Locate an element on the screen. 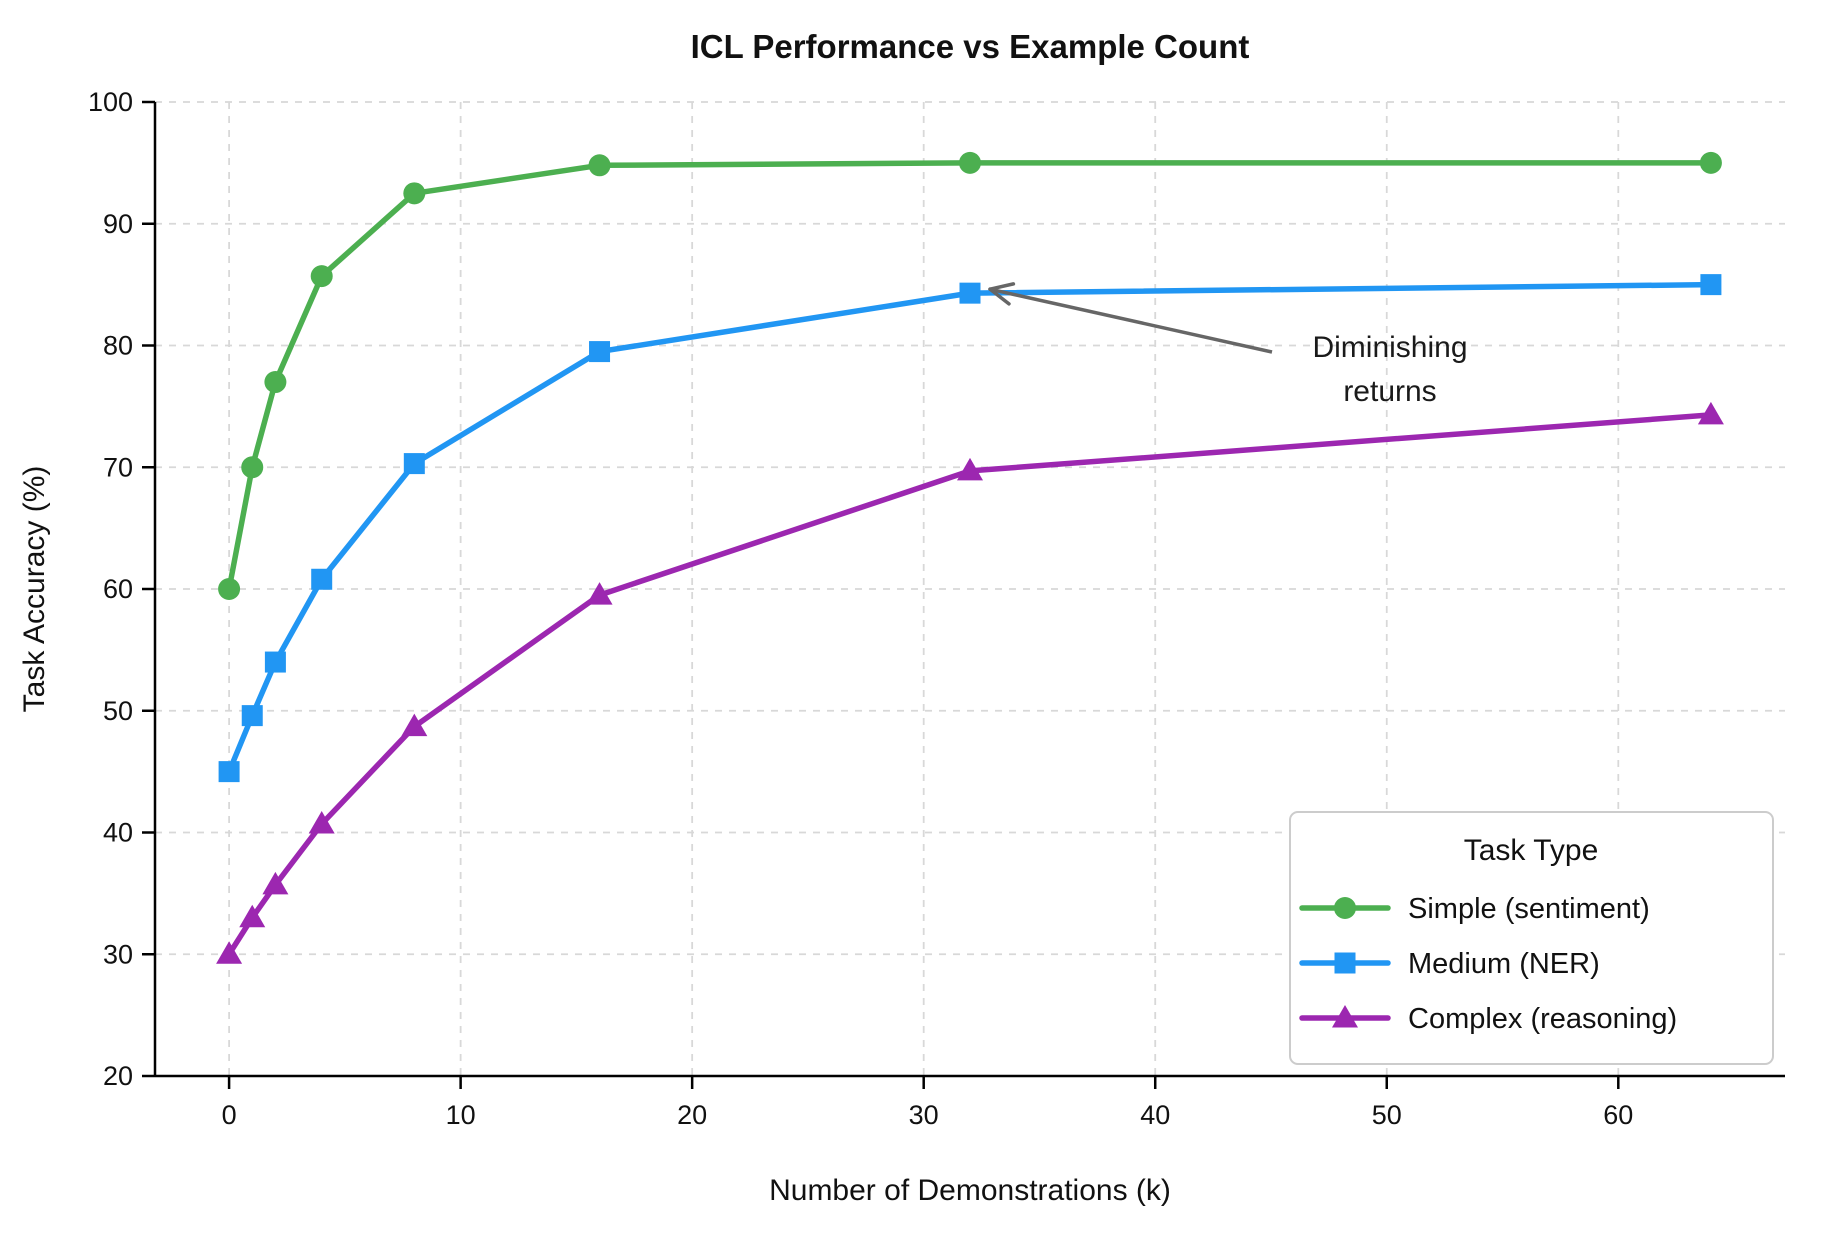  data-point-1-k0 is located at coordinates (229, 772).